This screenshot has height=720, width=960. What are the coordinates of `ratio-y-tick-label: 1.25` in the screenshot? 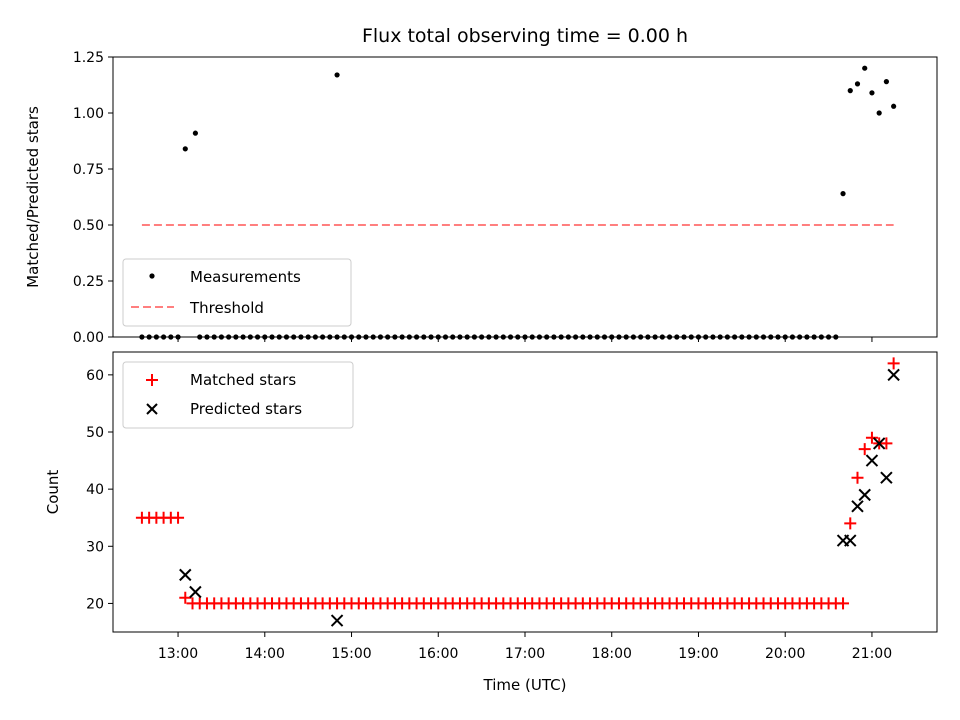 It's located at (88, 58).